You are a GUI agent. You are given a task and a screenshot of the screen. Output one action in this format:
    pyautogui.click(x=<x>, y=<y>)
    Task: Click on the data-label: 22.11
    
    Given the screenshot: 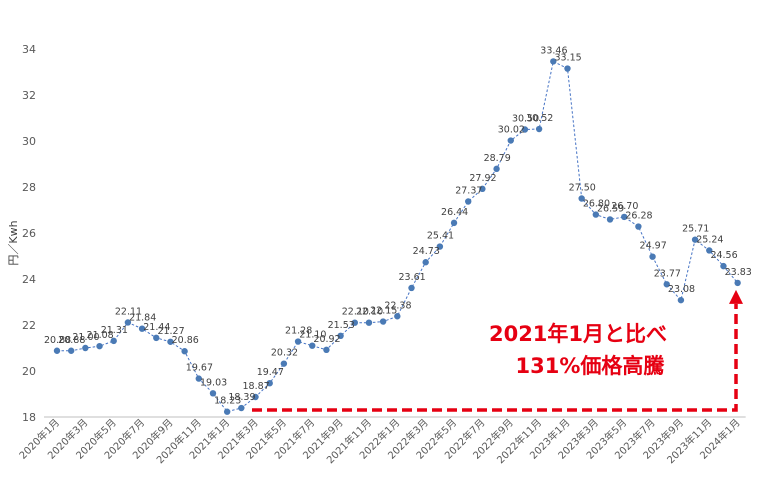 What is the action you would take?
    pyautogui.click(x=128, y=311)
    